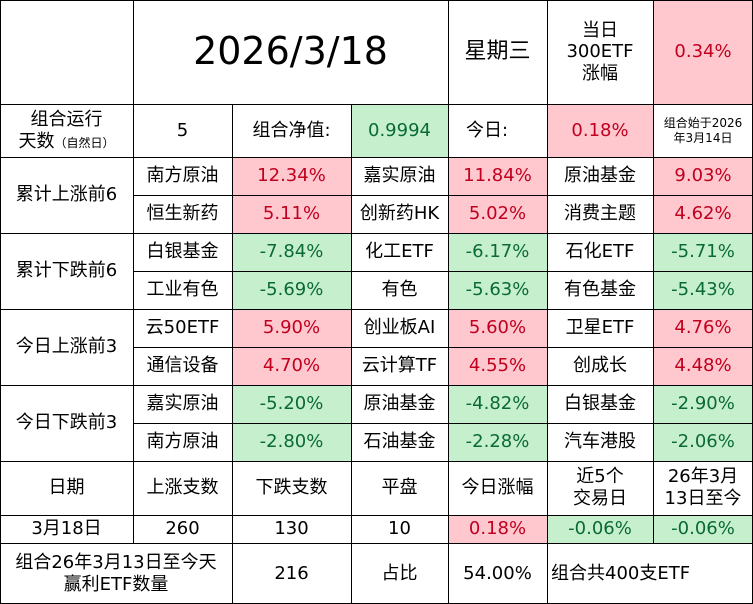 This screenshot has width=753, height=604. I want to click on footer-label-line1: 组合26年3月13日至今天, so click(116, 562).